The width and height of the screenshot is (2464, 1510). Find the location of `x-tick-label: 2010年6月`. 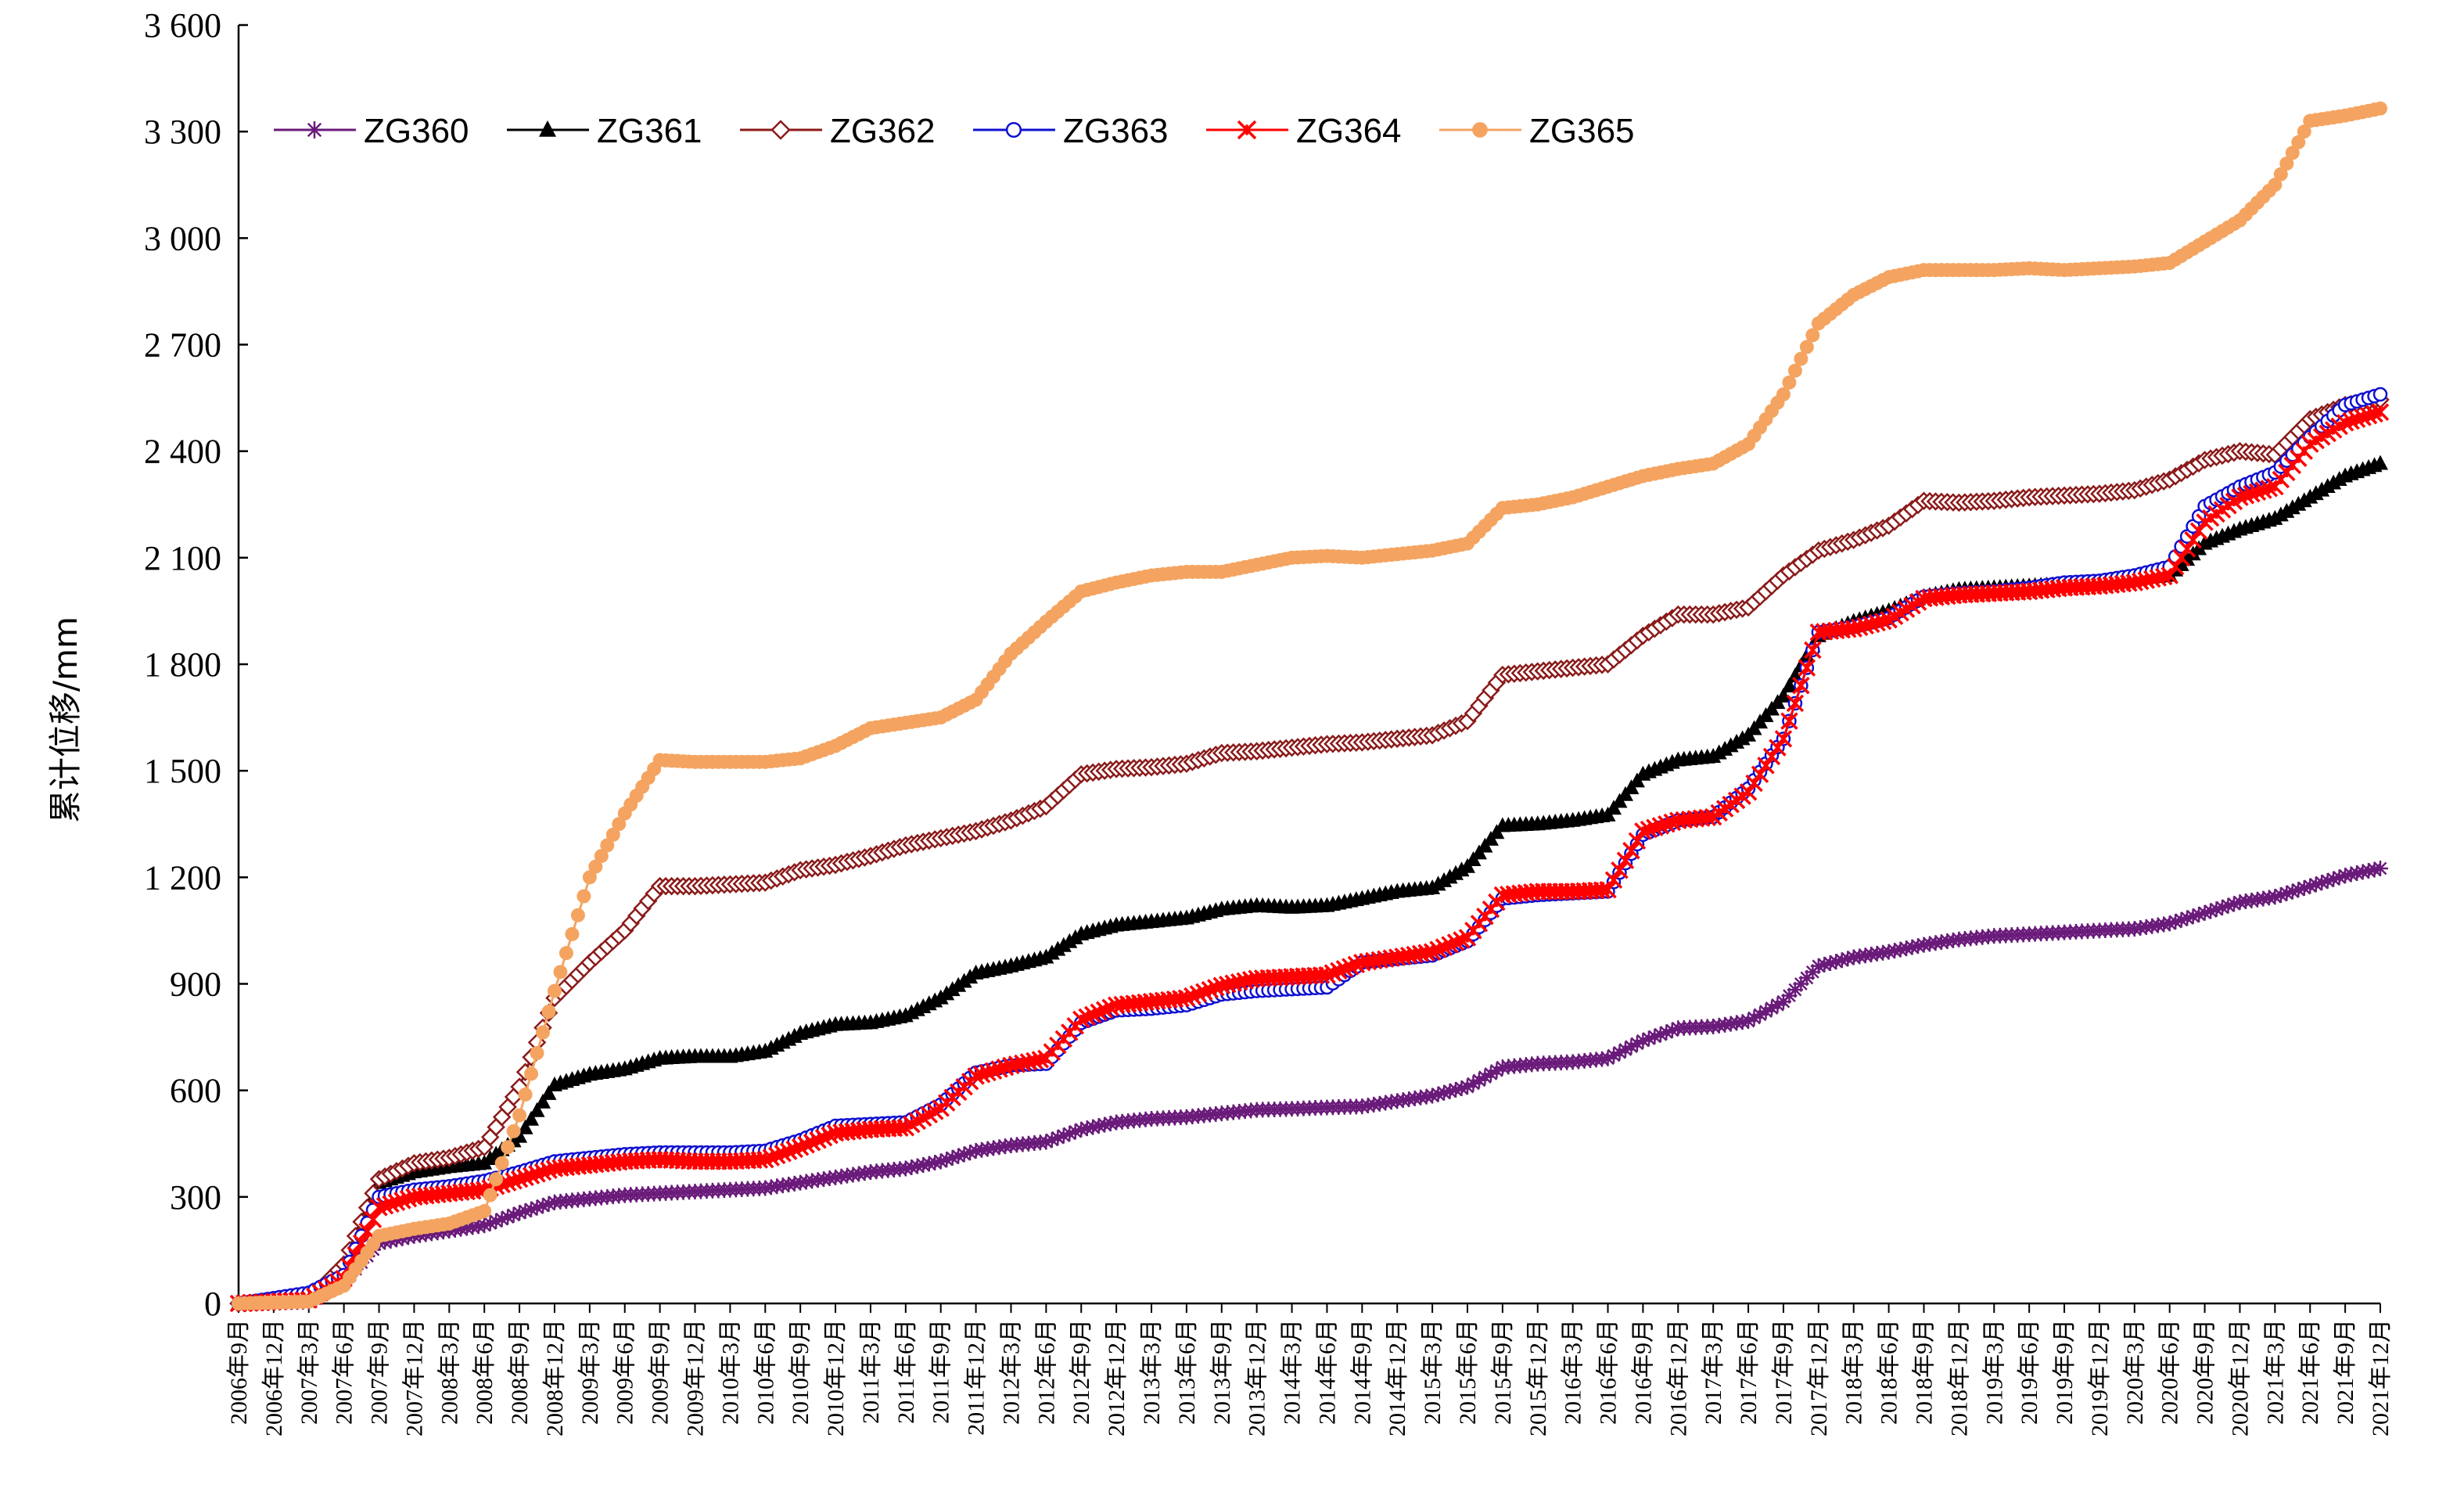

x-tick-label: 2010年6月 is located at coordinates (765, 1372).